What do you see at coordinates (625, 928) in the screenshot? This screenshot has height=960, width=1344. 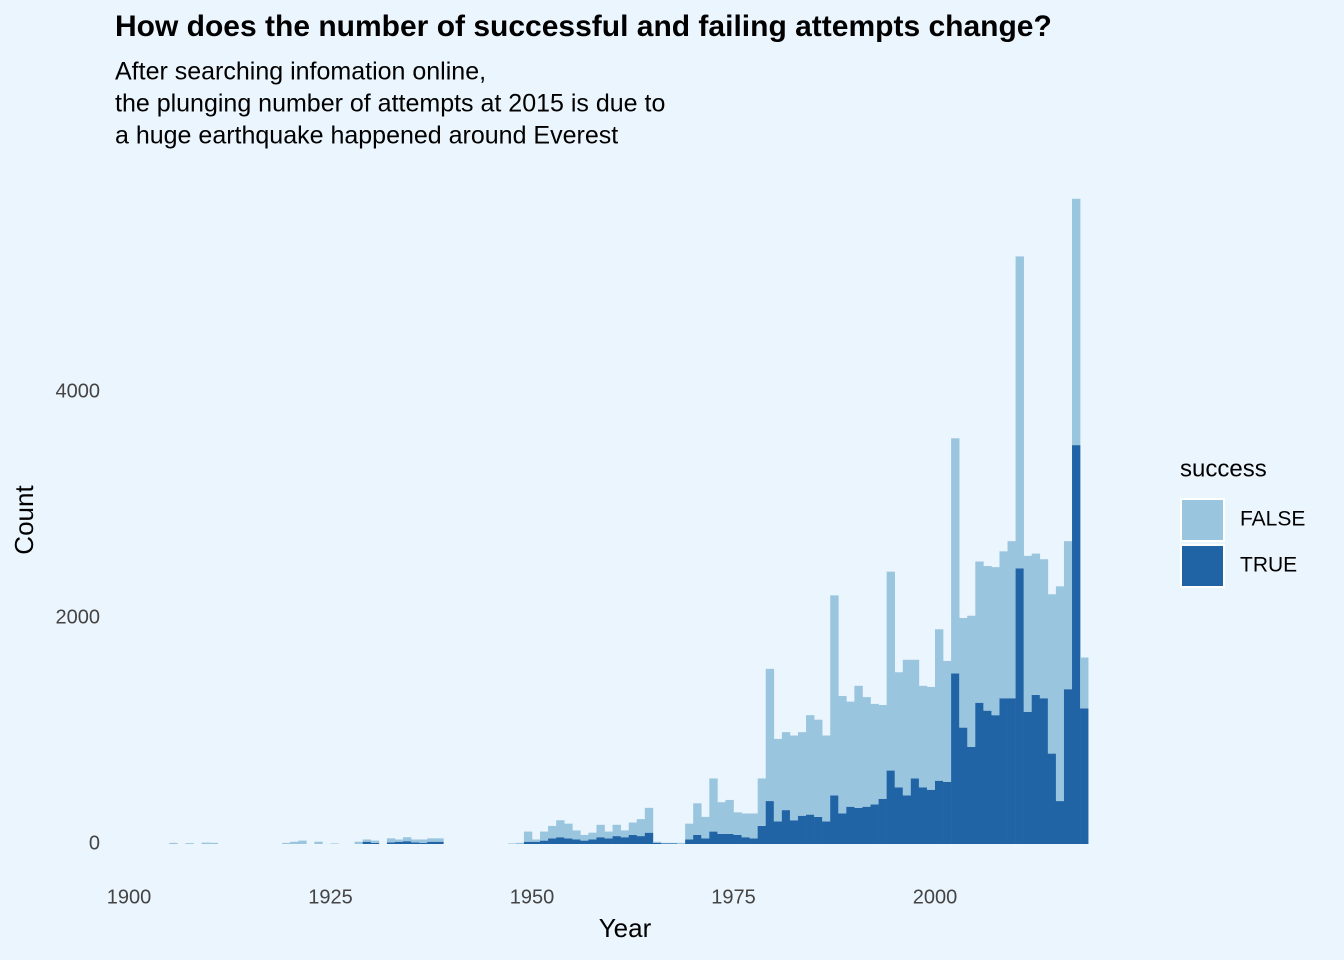 I see `x-axis-title: Year` at bounding box center [625, 928].